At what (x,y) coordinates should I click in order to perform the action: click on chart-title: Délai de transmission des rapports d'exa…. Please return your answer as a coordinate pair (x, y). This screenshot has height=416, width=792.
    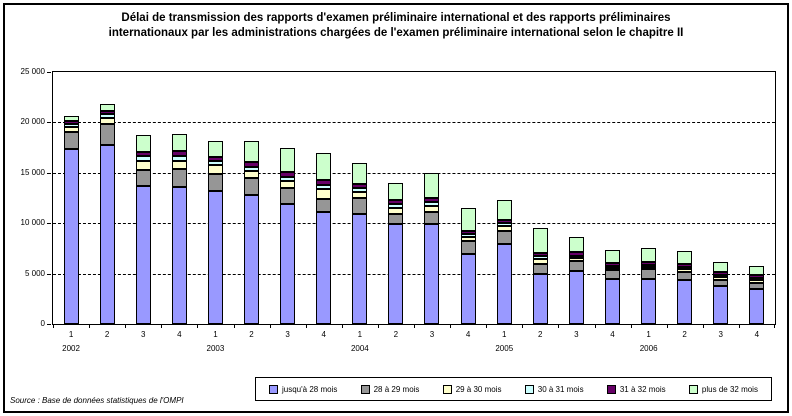
    Looking at the image, I should click on (396, 26).